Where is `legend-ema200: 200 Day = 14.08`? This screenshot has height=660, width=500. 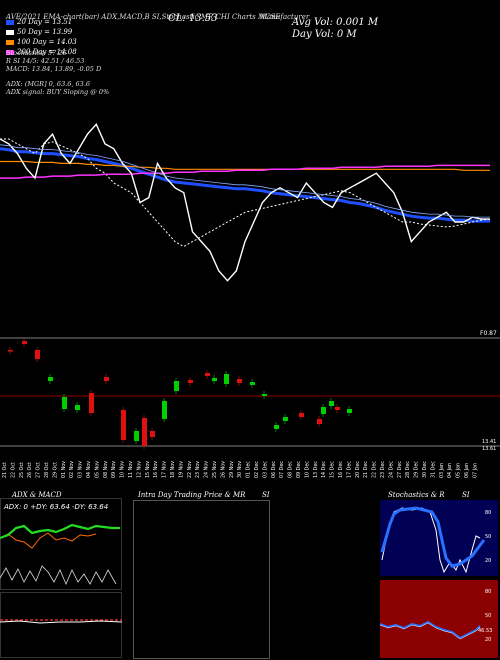 legend-ema200: 200 Day = 14.08 is located at coordinates (41, 52).